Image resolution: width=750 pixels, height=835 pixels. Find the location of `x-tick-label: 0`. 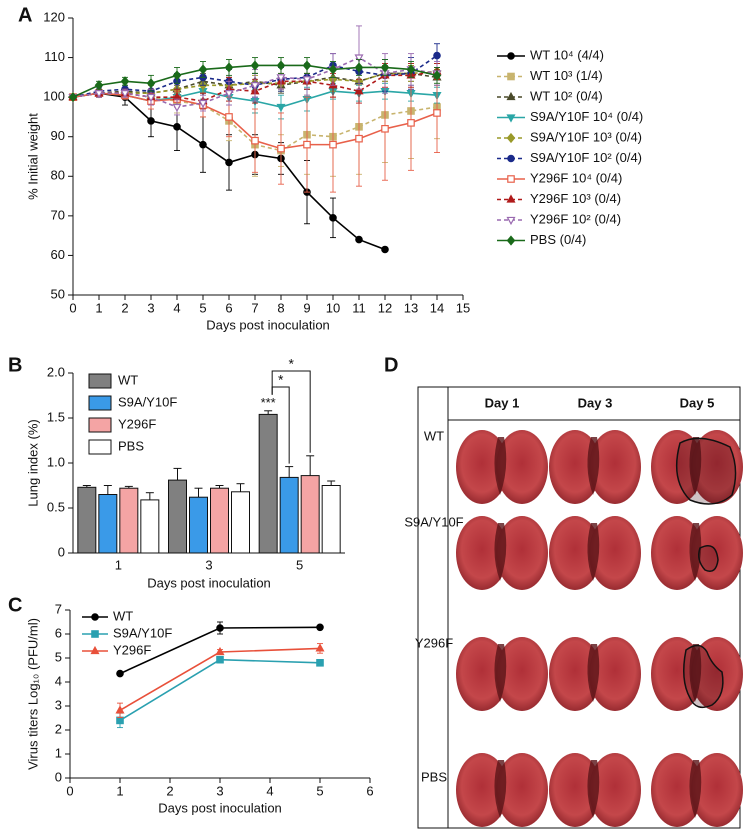

x-tick-label: 0 is located at coordinates (69, 790).